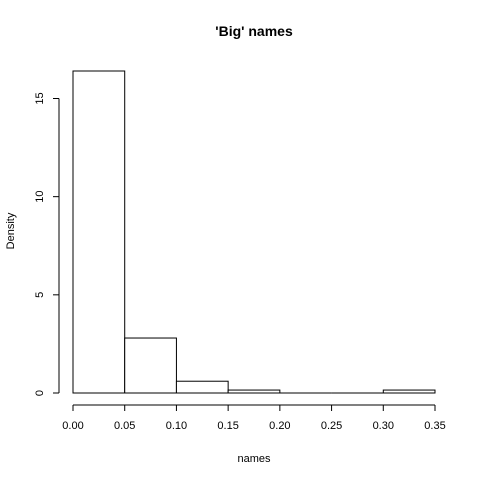  What do you see at coordinates (227, 426) in the screenshot?
I see `x-tick-label-3: 0.15` at bounding box center [227, 426].